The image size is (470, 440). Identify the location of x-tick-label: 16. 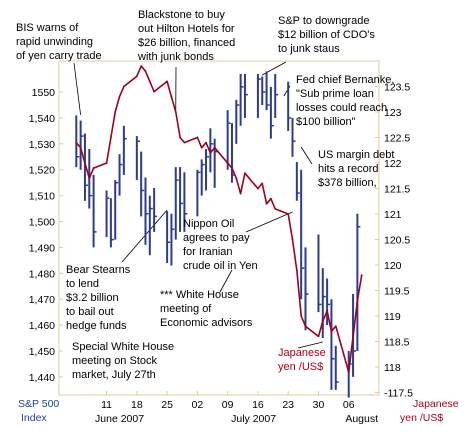
(258, 405).